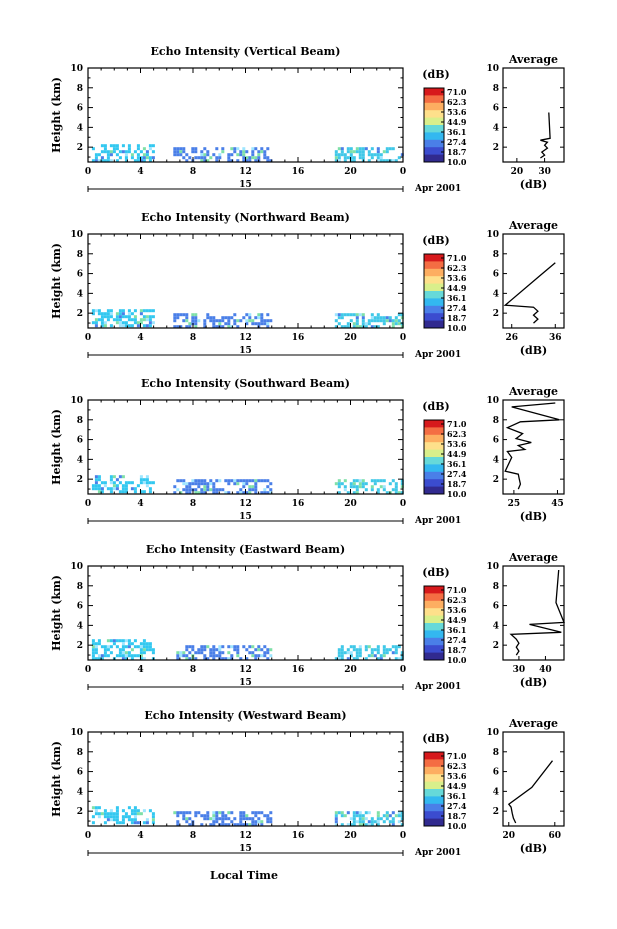  I want to click on x-axis-title: Local Time, so click(244, 875).